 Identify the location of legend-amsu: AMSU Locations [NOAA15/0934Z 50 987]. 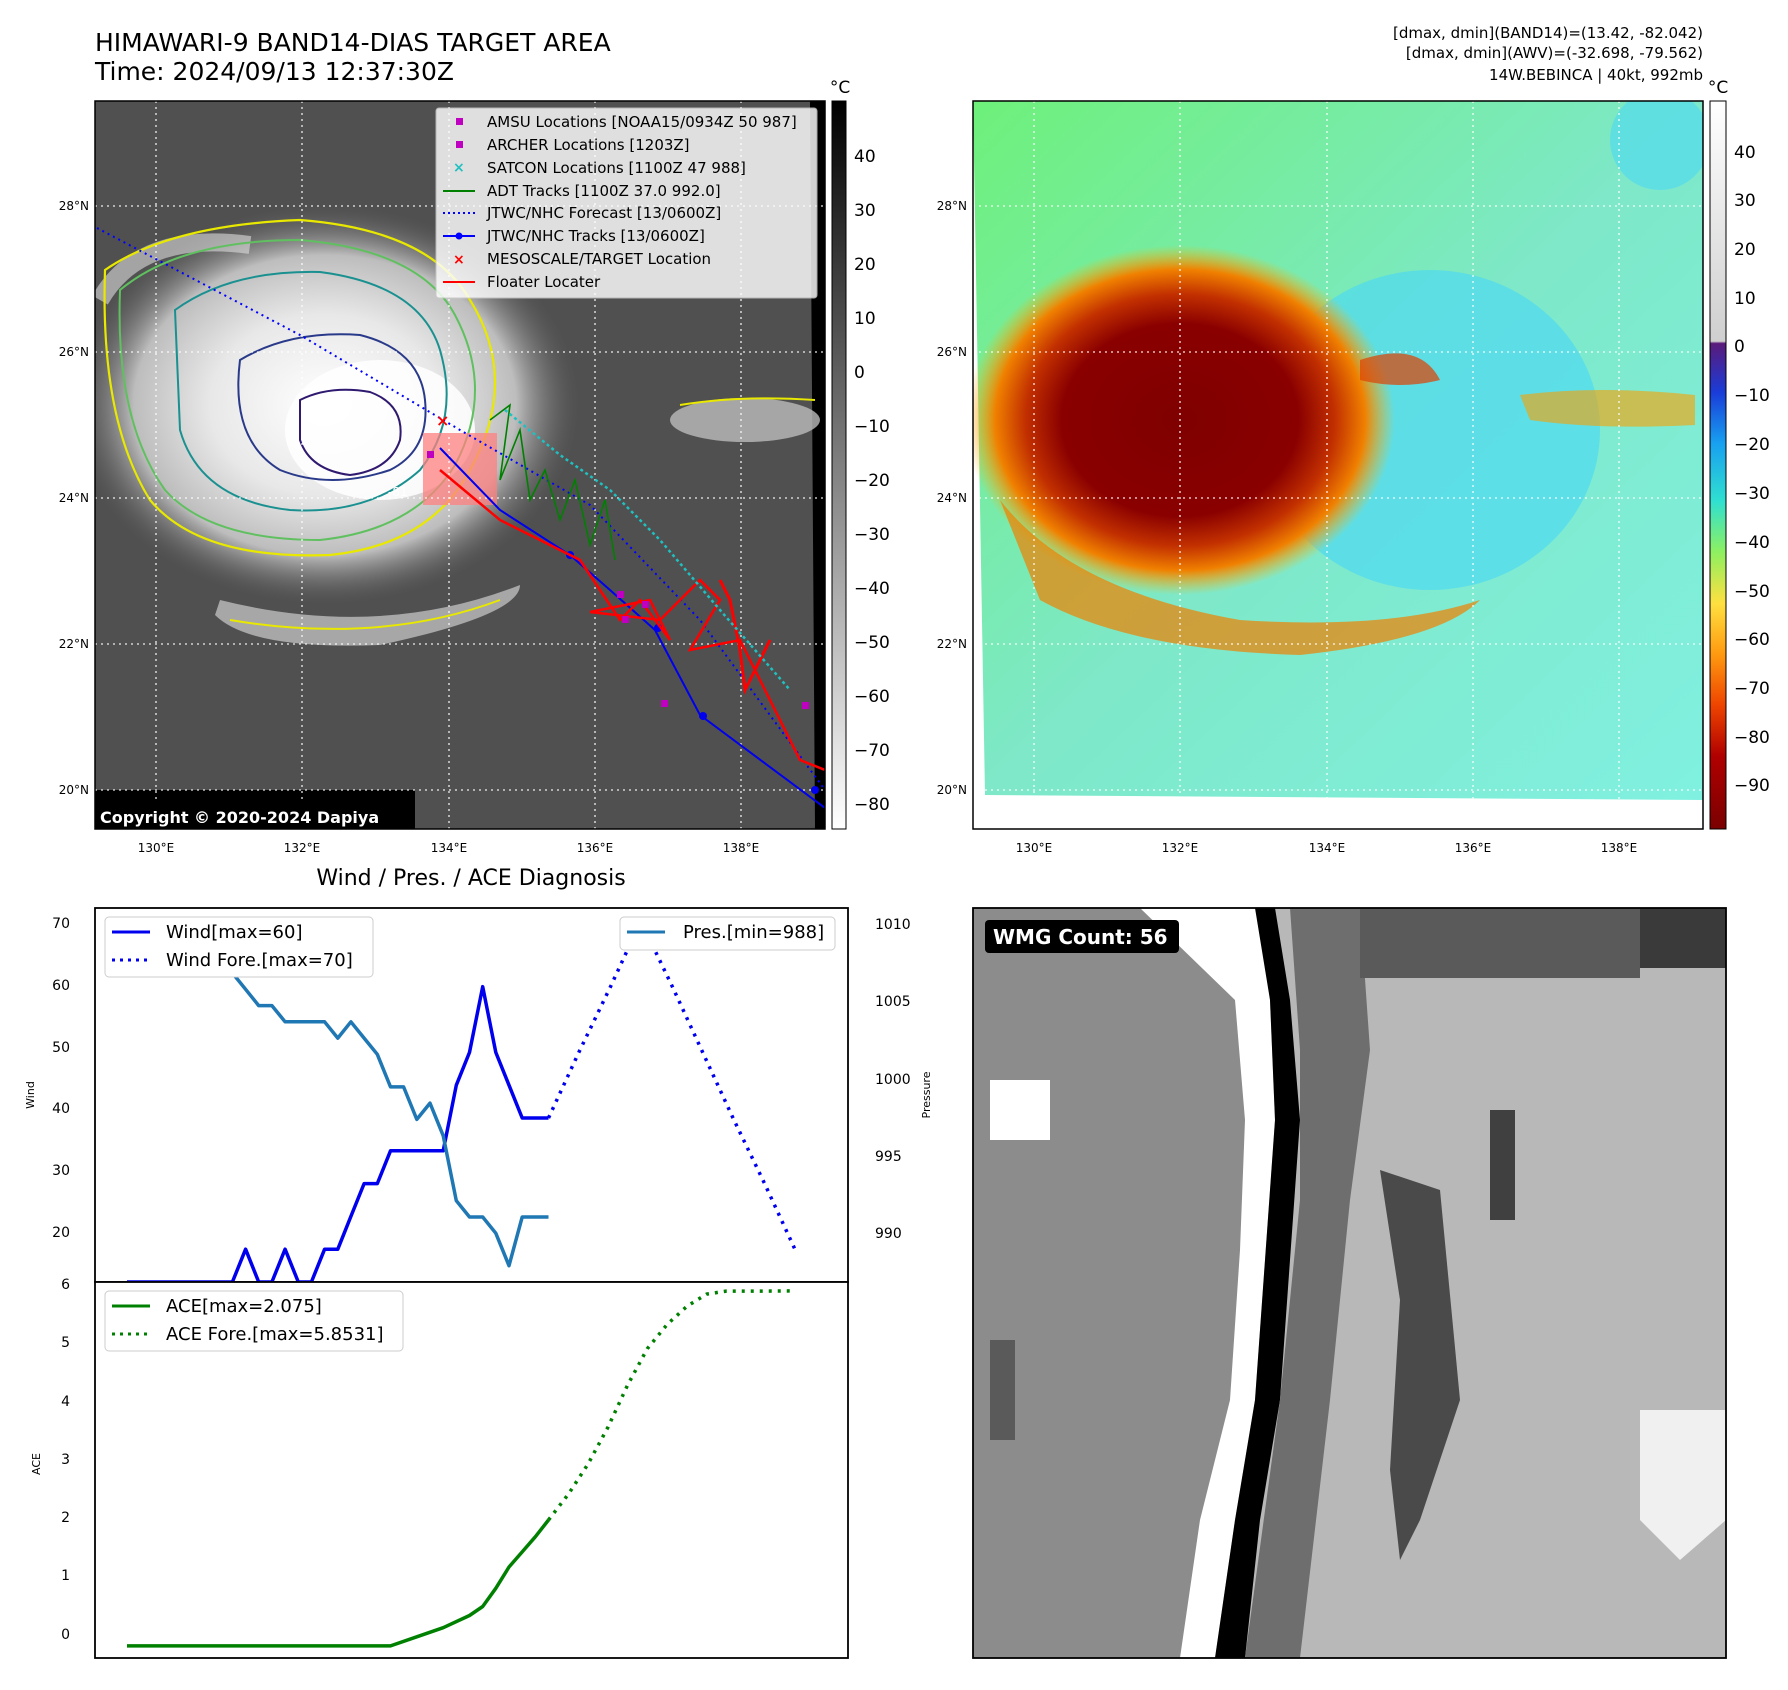
(642, 122).